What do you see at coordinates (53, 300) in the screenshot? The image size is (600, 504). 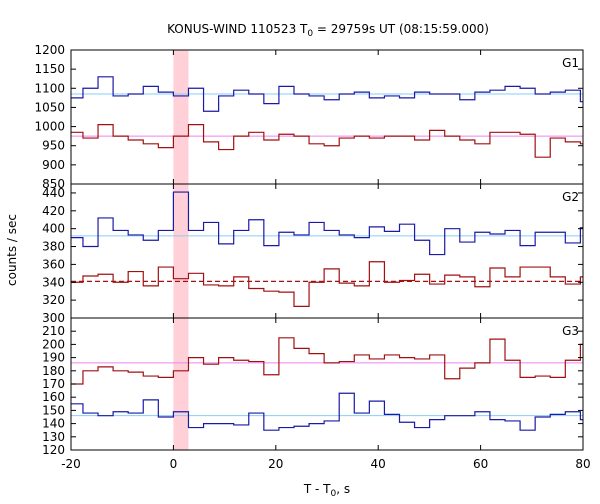 I see `y-tick-label-g2: 320` at bounding box center [53, 300].